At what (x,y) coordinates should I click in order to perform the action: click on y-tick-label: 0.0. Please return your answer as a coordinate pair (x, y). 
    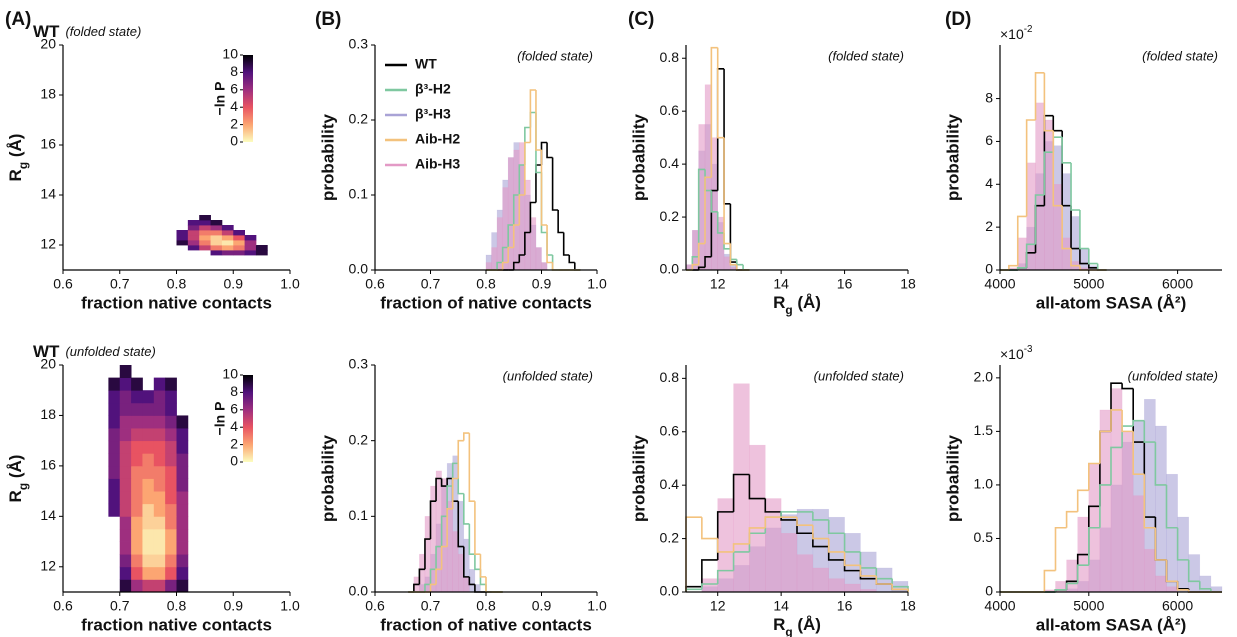
    Looking at the image, I should click on (670, 269).